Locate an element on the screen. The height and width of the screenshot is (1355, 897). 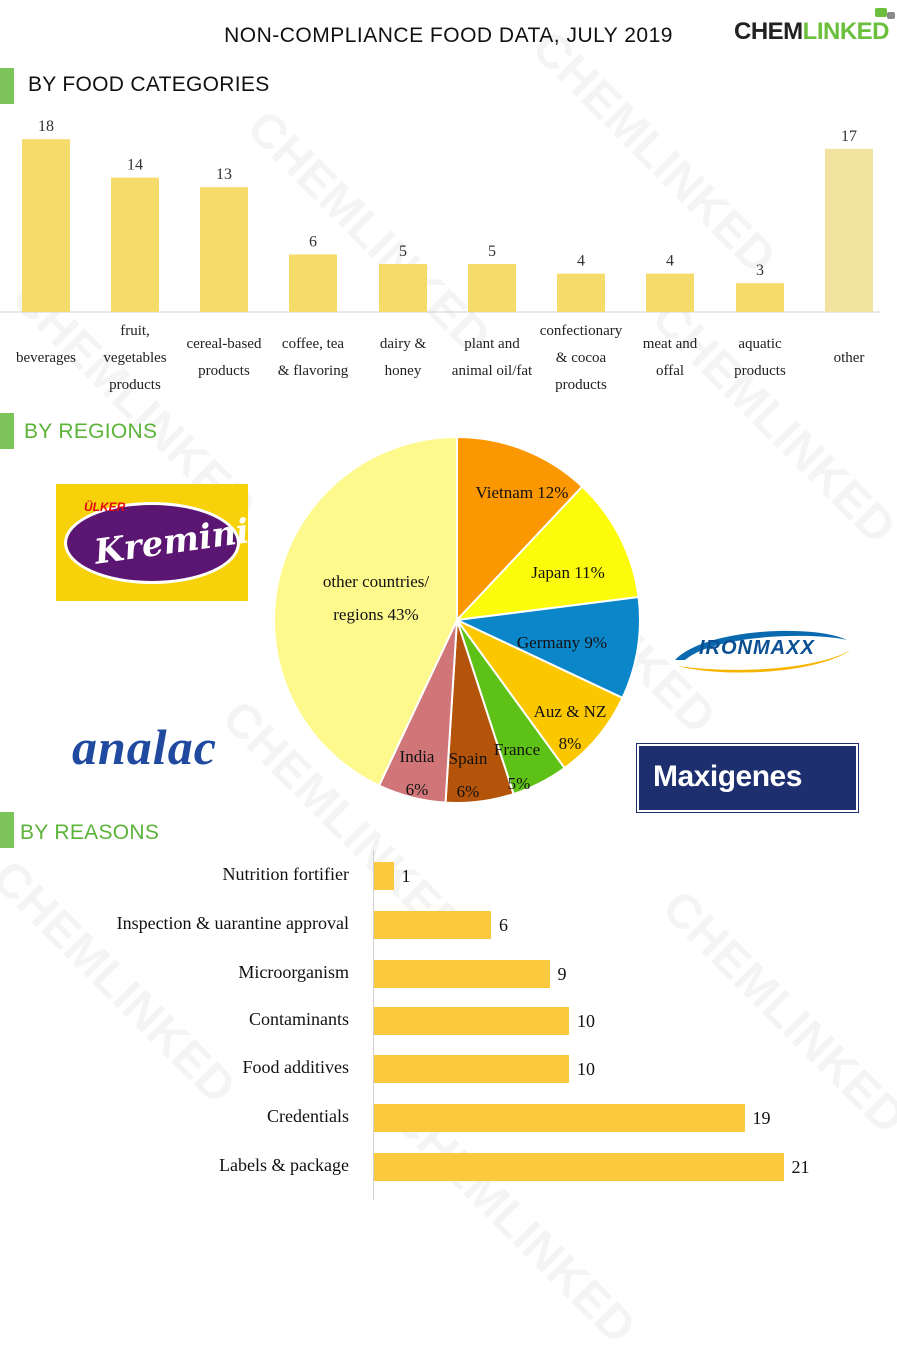
ironmaxx-swoosh is located at coordinates (763, 651).